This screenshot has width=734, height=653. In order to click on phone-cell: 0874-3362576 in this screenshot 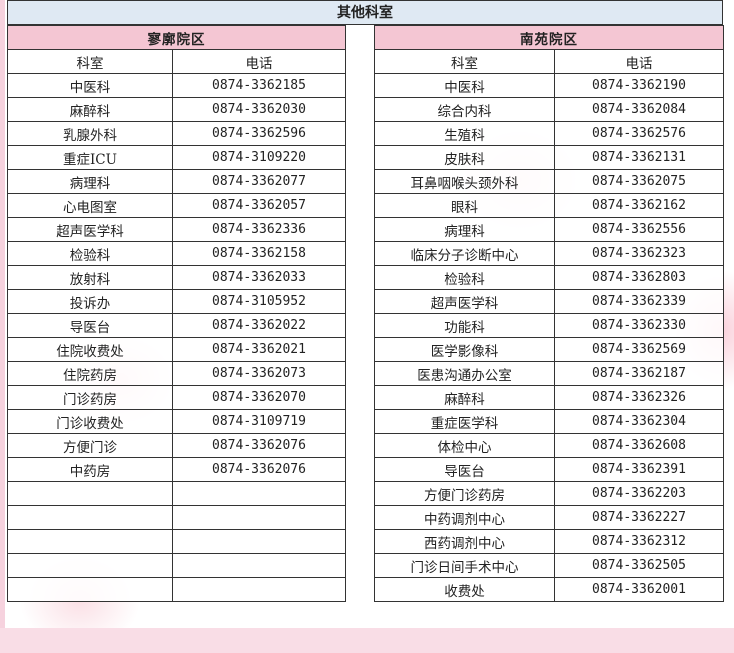, I will do `click(639, 133)`.